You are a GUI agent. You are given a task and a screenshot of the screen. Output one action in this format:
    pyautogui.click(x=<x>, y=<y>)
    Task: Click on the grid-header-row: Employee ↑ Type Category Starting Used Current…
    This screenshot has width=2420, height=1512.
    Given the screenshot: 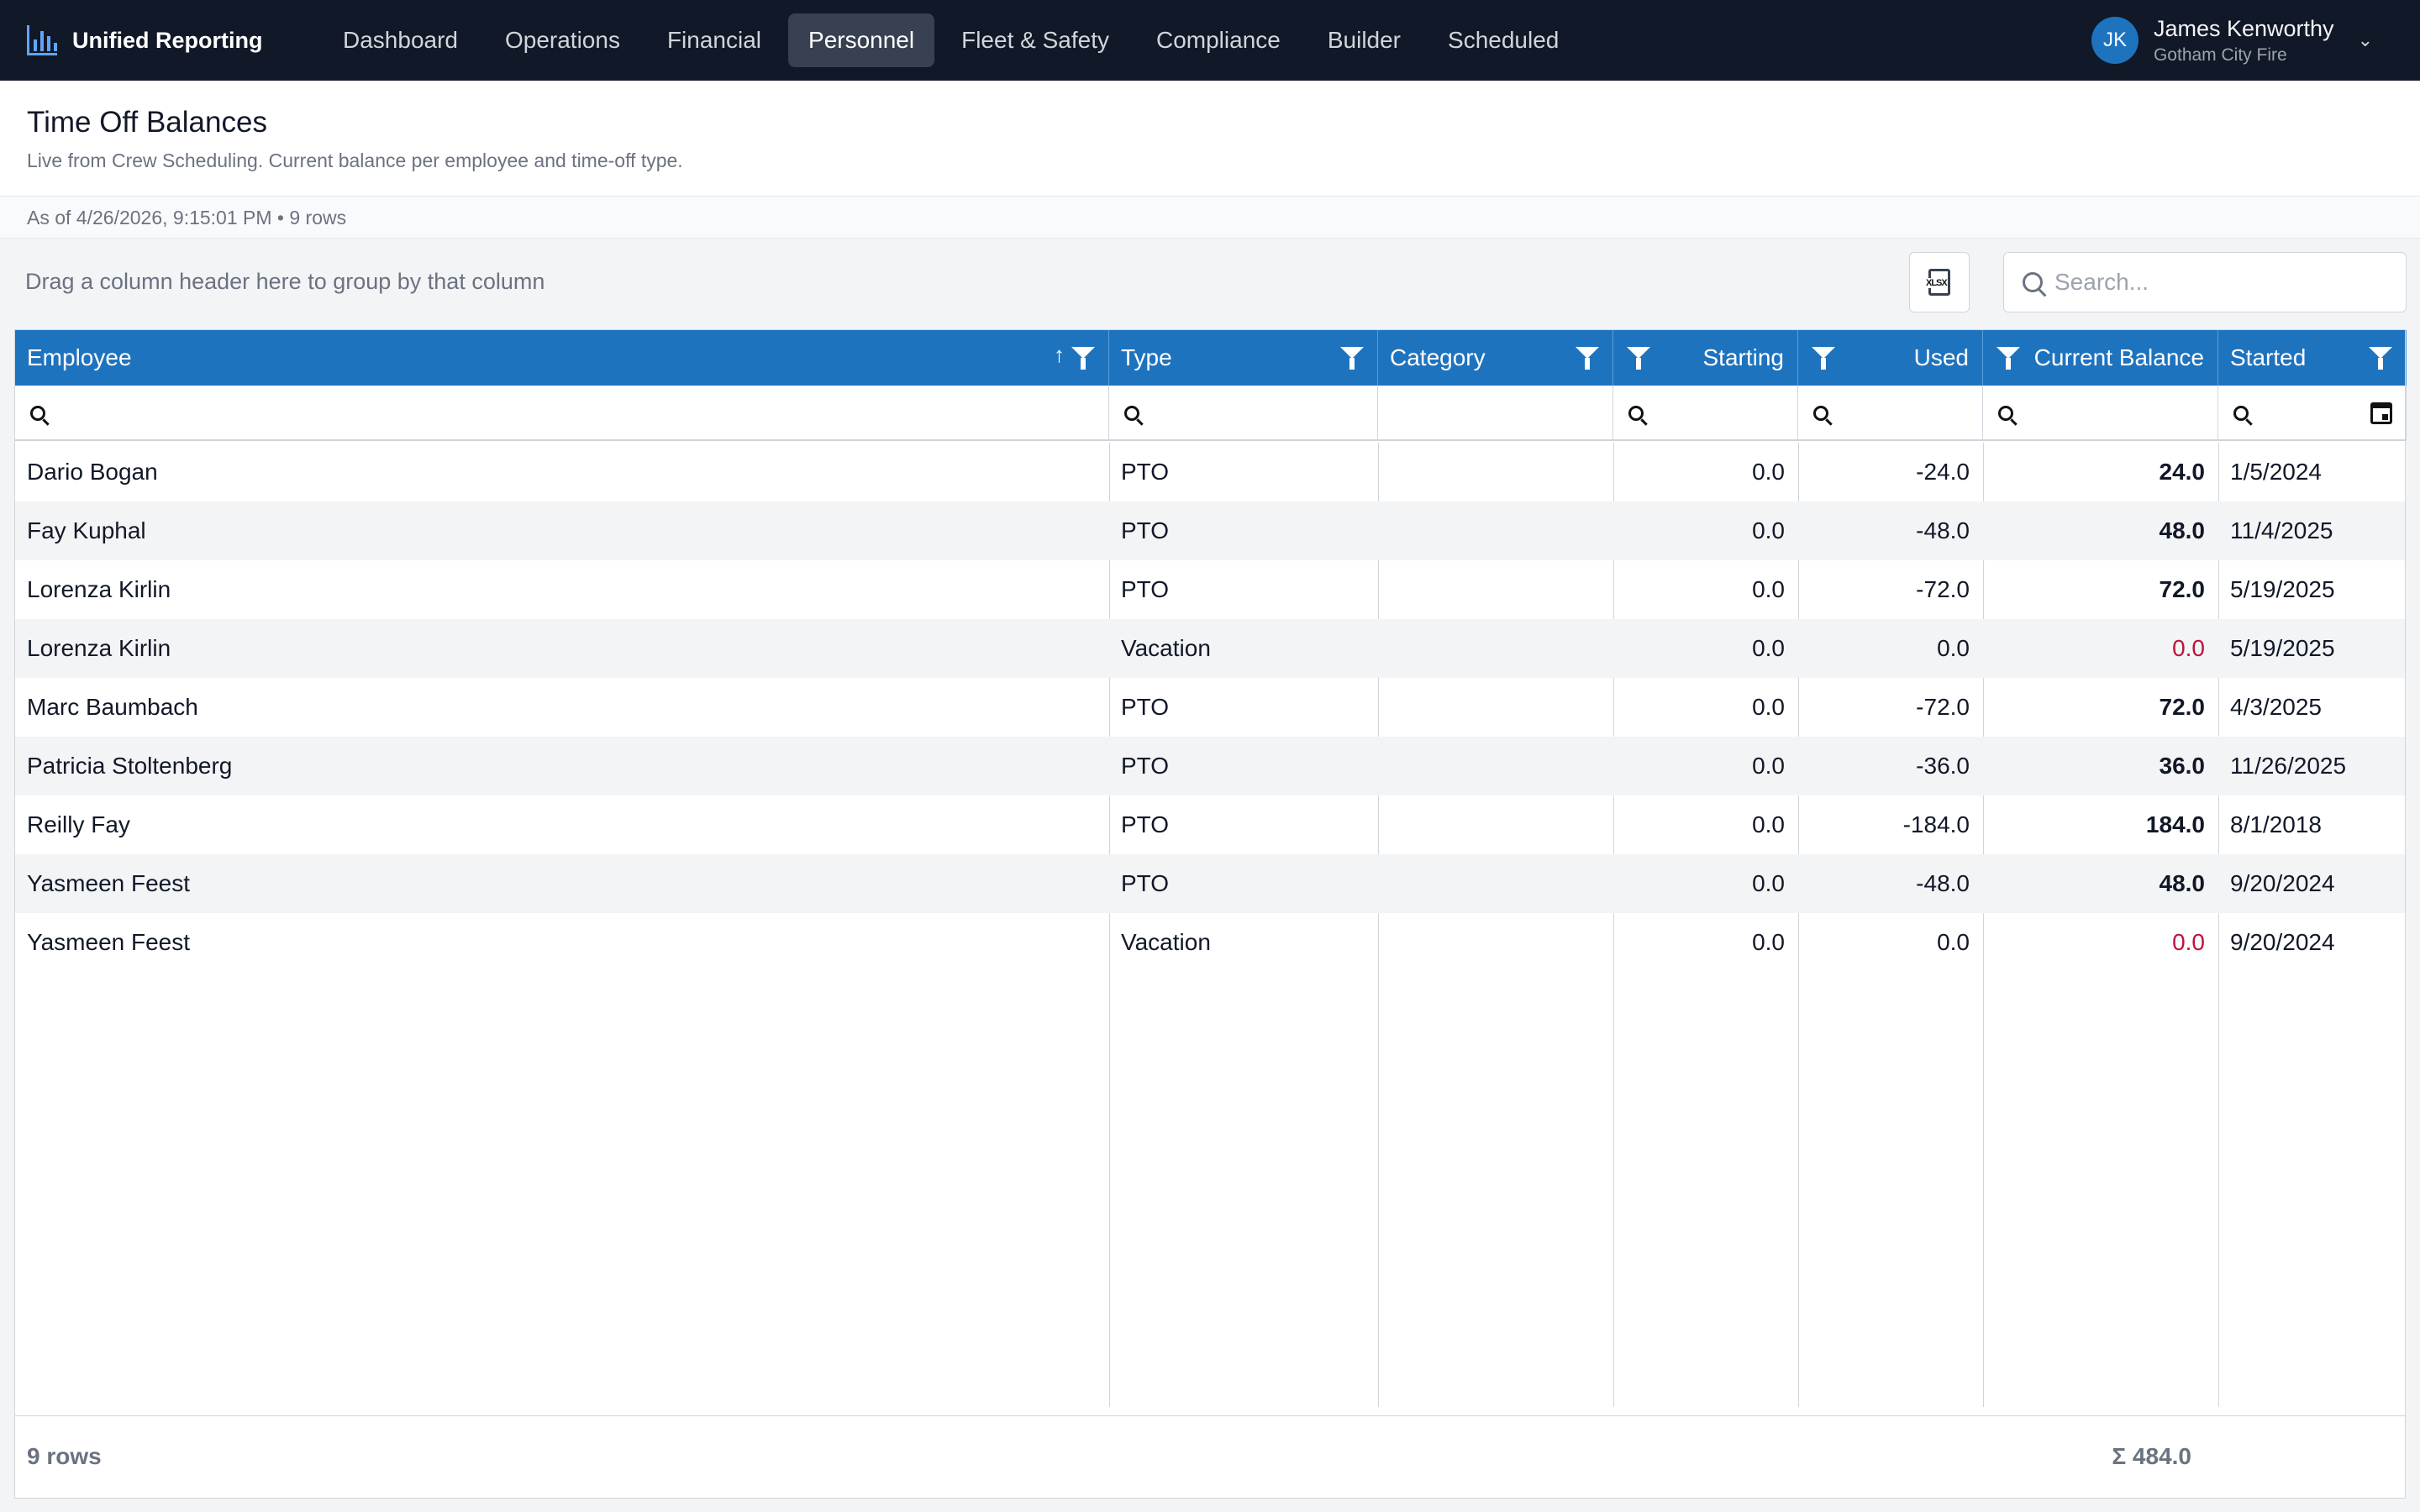 What is the action you would take?
    pyautogui.click(x=1211, y=358)
    